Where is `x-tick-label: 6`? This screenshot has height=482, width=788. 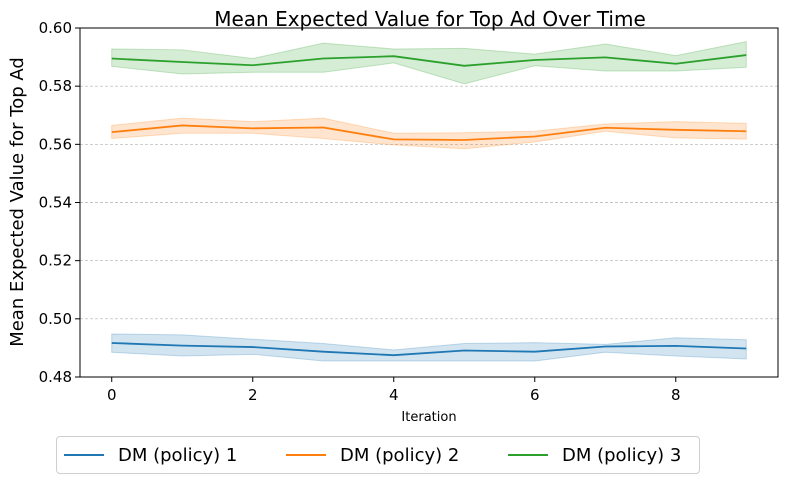
x-tick-label: 6 is located at coordinates (535, 395).